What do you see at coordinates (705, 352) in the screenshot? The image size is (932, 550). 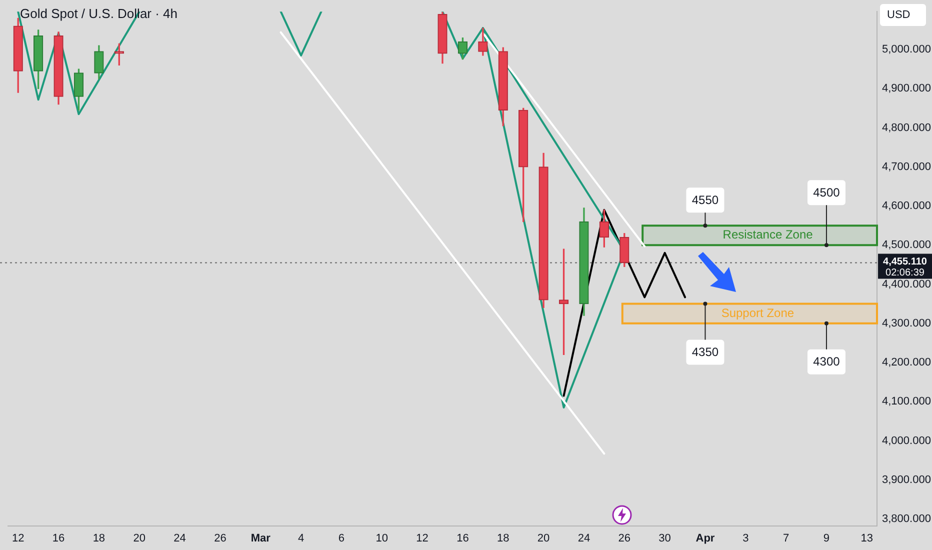 I see `annotation: 4350` at bounding box center [705, 352].